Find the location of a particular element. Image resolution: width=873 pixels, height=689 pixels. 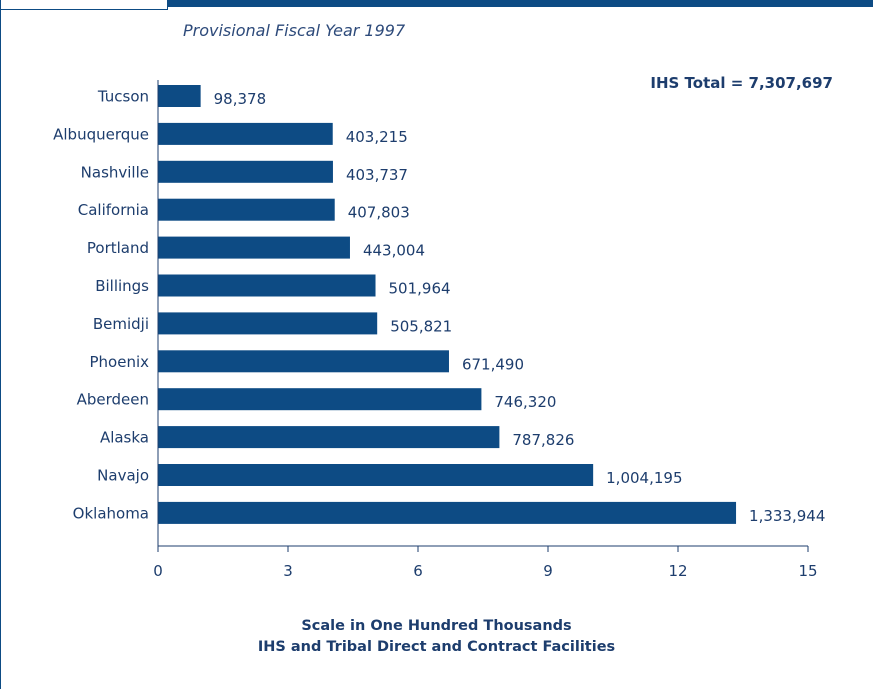

category-label: Portland is located at coordinates (118, 248).